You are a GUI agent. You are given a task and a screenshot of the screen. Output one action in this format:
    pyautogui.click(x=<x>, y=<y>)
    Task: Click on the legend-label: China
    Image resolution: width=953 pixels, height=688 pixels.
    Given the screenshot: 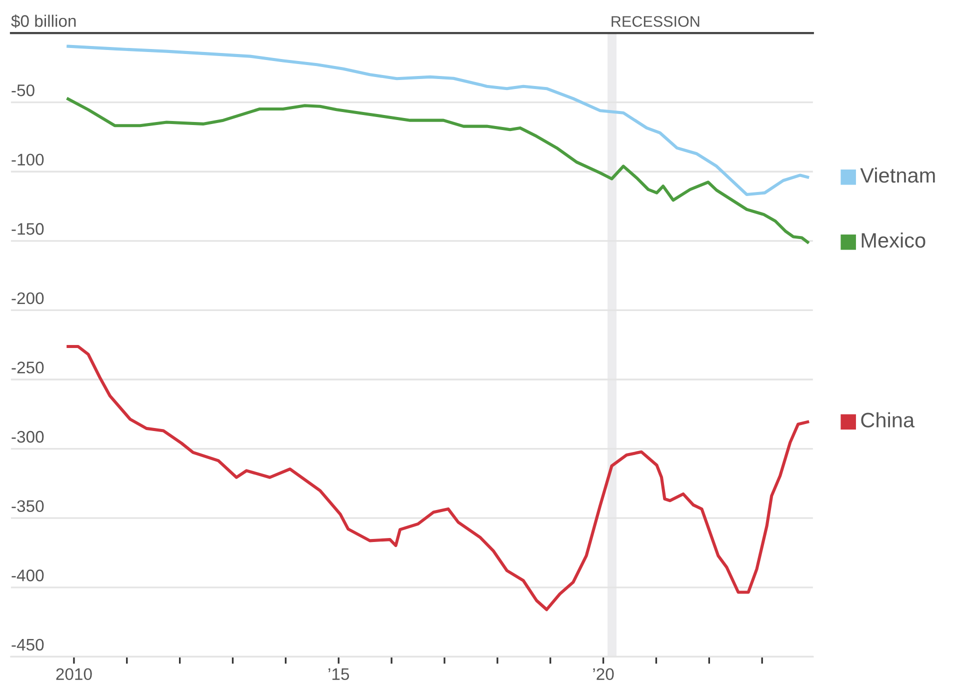 What is the action you would take?
    pyautogui.click(x=888, y=420)
    